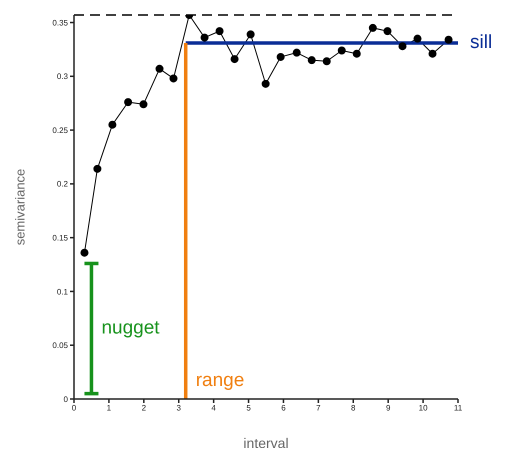  I want to click on y-tick-label: 0.25, so click(60, 130).